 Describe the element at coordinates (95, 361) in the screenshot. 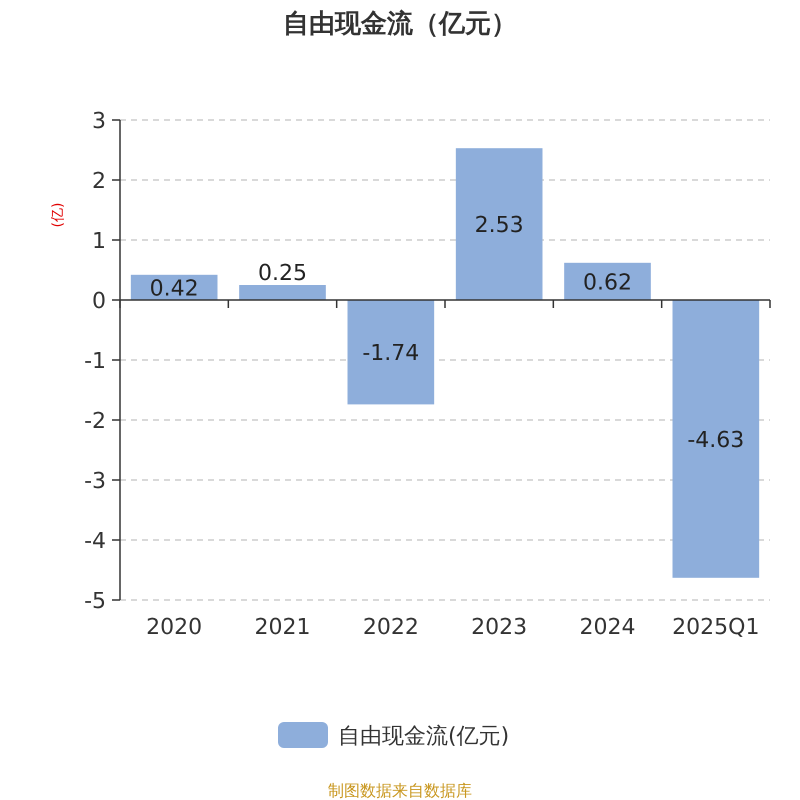

I see `y-tick-label: -1` at that location.